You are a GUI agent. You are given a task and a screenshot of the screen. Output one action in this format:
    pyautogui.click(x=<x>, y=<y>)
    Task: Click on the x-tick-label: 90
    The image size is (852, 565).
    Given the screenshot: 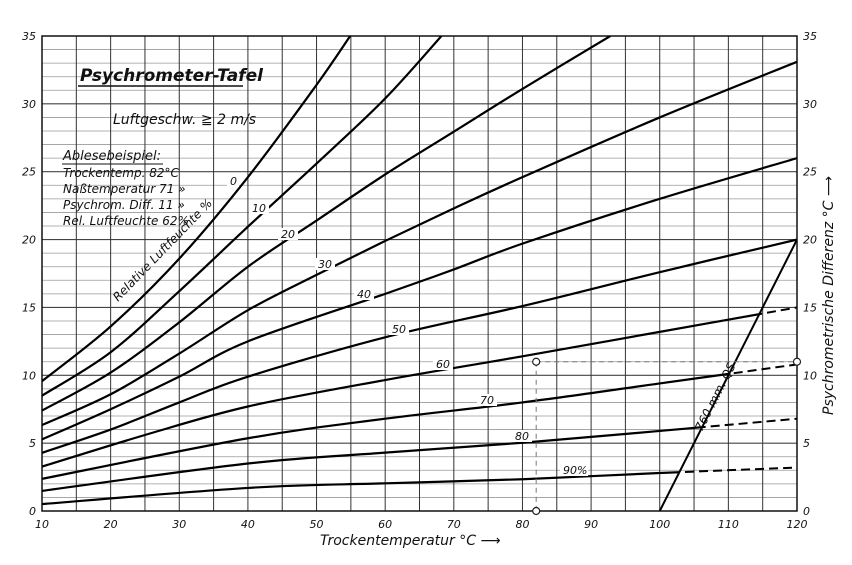 What is the action you would take?
    pyautogui.click(x=591, y=524)
    